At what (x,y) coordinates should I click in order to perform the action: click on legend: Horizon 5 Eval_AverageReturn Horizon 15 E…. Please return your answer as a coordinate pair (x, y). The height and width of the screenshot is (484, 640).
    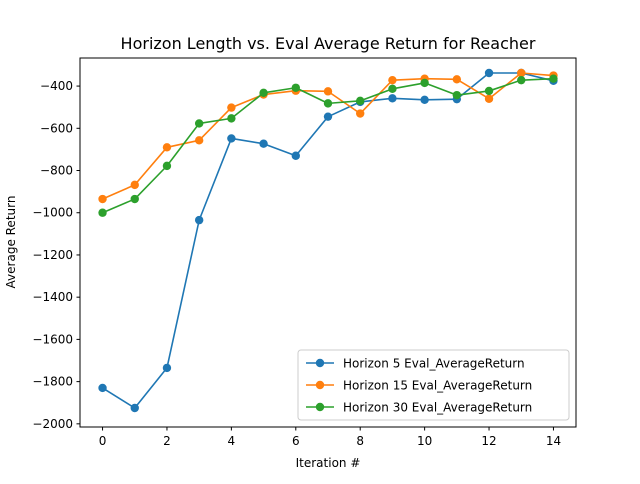
    Looking at the image, I should click on (433, 385).